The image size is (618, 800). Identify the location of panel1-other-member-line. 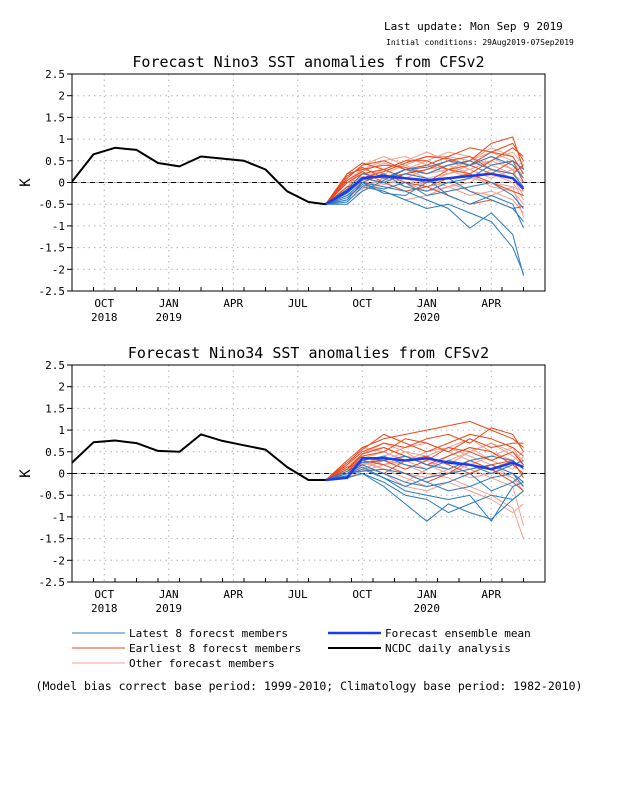
(424, 489).